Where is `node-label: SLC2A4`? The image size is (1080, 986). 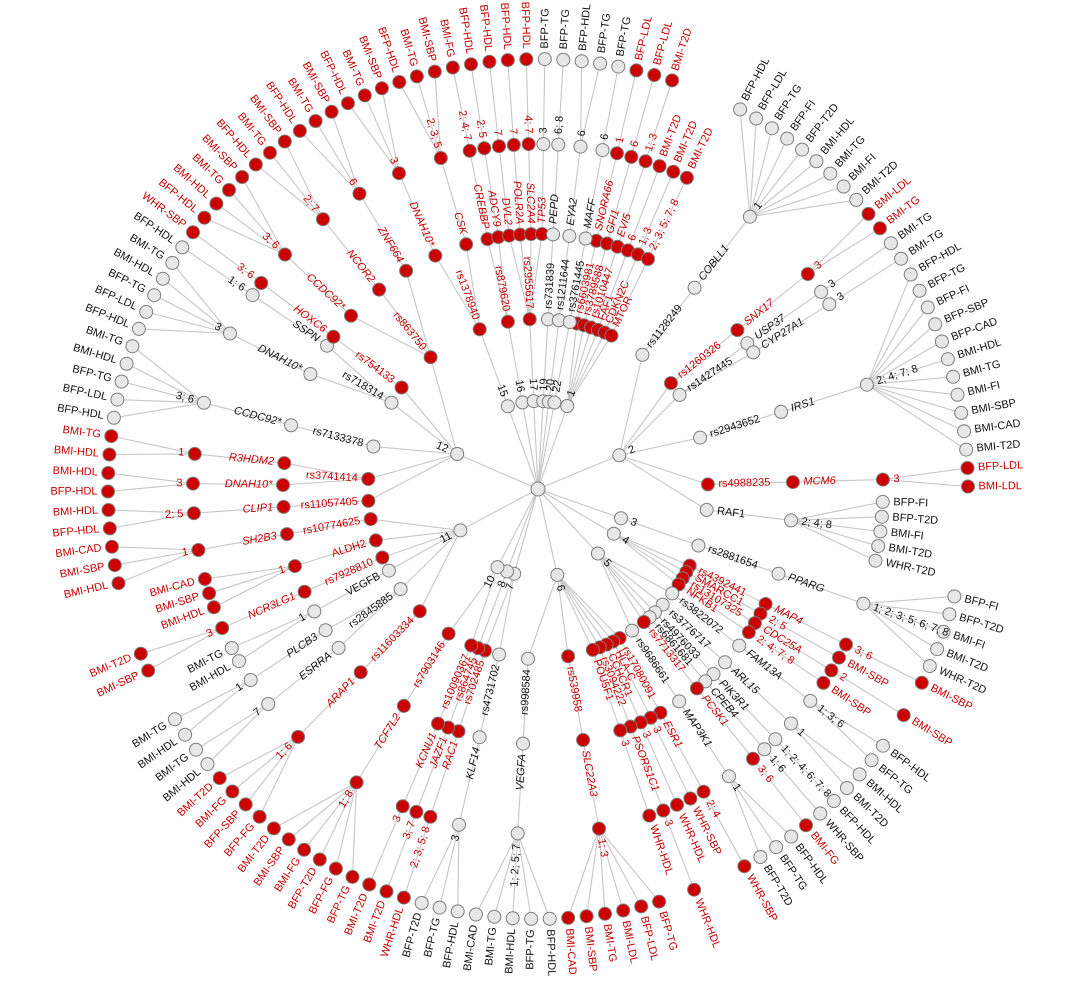
node-label: SLC2A4 is located at coordinates (530, 202).